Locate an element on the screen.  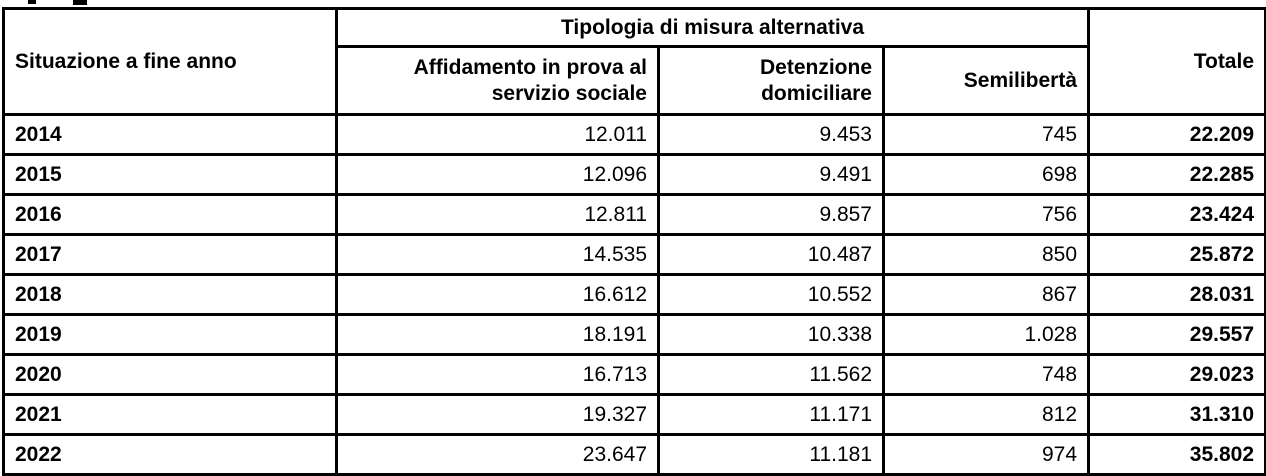
totale-cell: 29.557 is located at coordinates (1176, 334).